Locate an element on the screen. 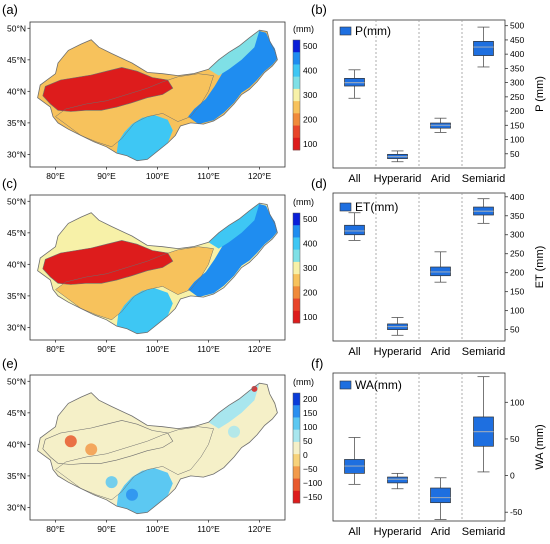  arid-outline is located at coordinates (134, 110).